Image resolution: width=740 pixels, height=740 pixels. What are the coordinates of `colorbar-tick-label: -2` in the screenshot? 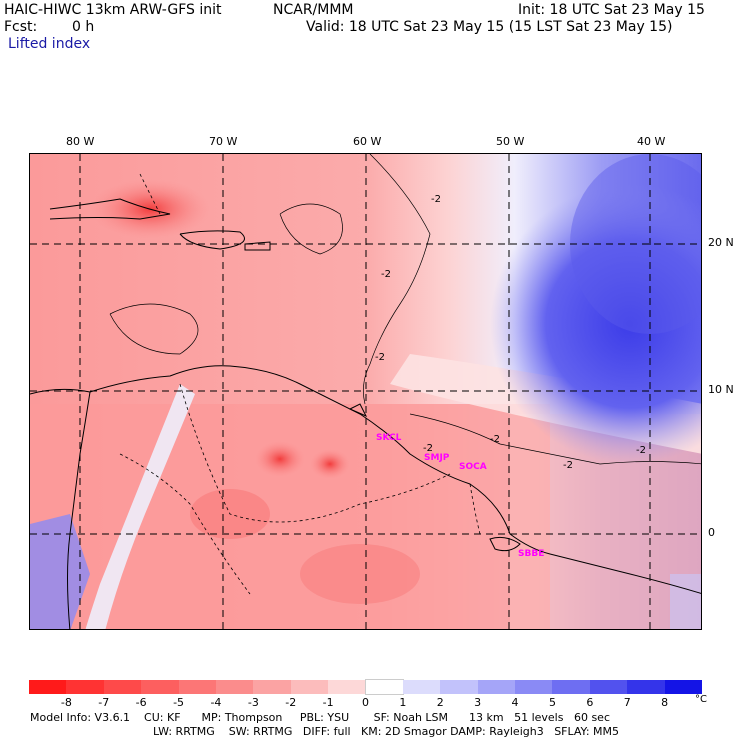 It's located at (291, 702).